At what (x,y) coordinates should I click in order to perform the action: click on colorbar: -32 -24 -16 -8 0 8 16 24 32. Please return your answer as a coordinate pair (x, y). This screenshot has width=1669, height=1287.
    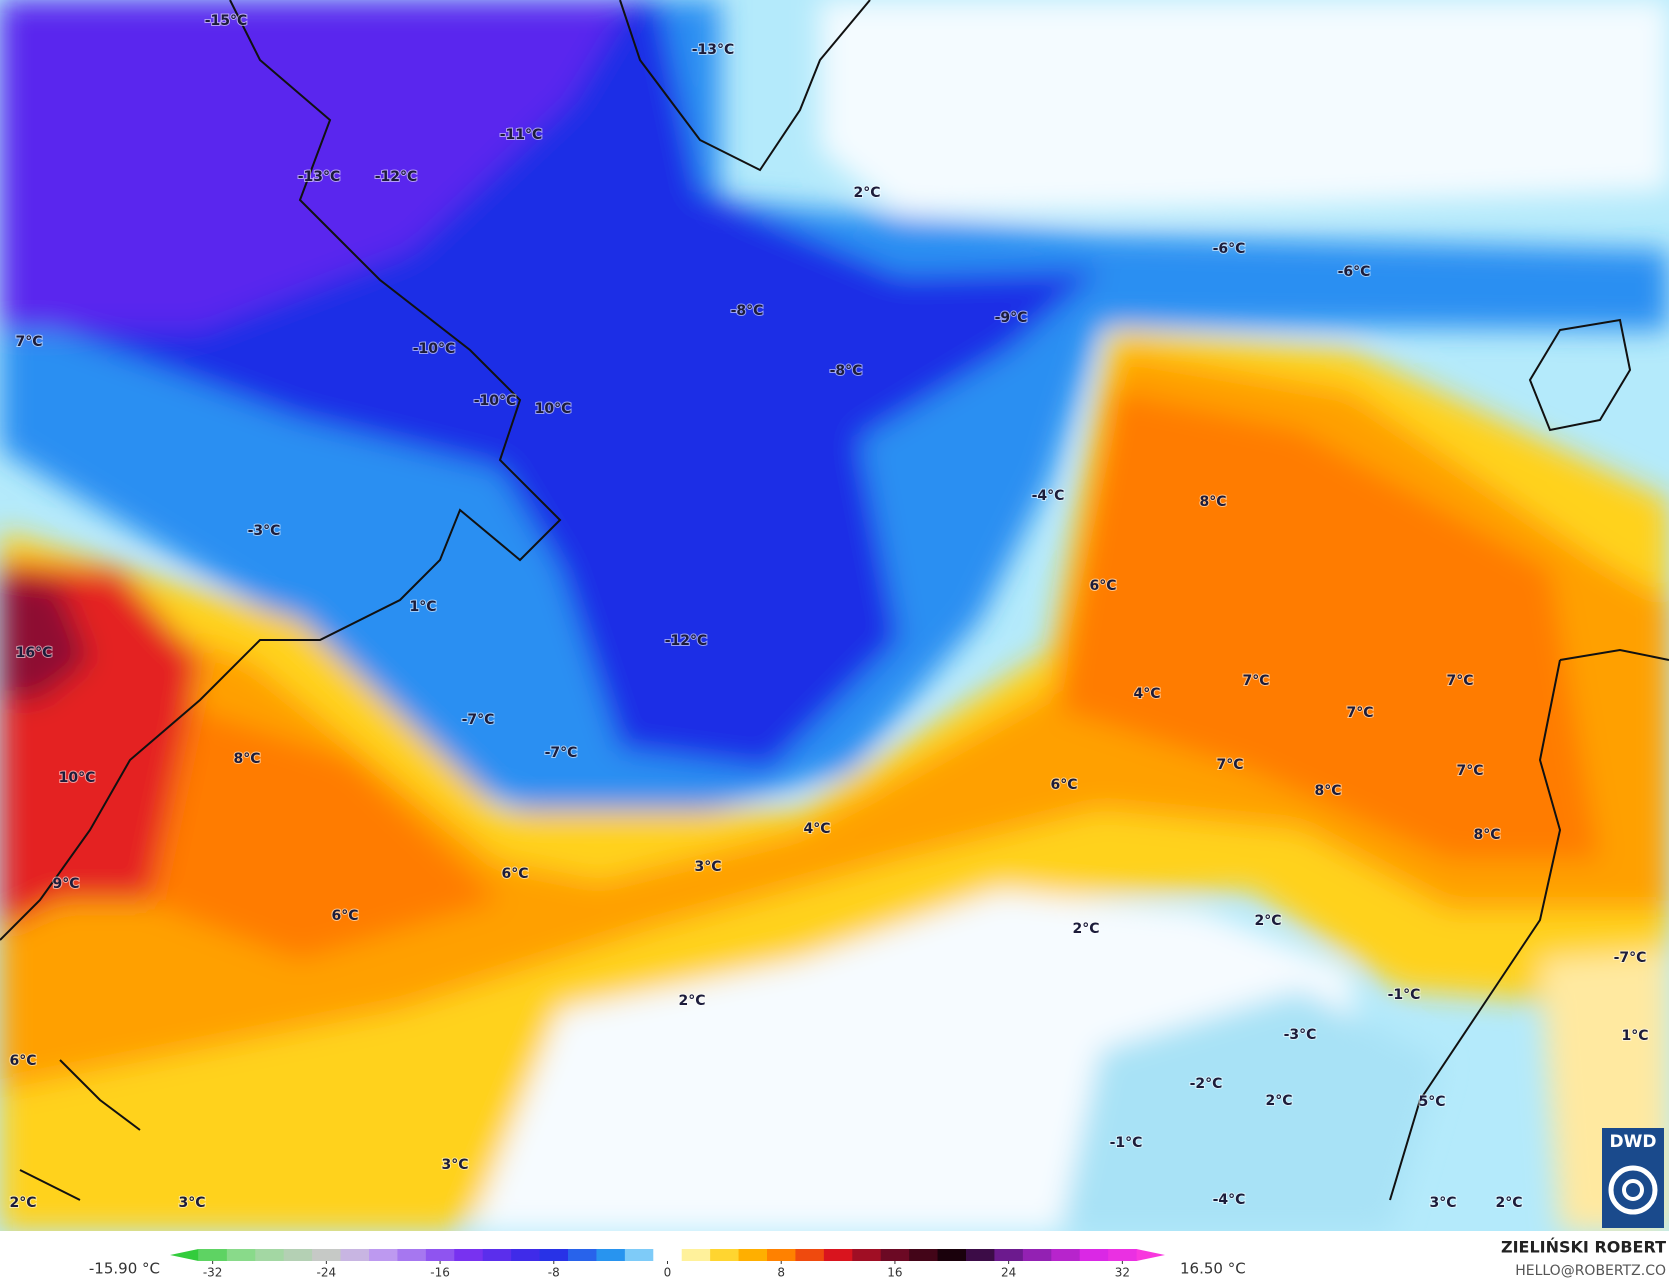
    Looking at the image, I should click on (667, 1264).